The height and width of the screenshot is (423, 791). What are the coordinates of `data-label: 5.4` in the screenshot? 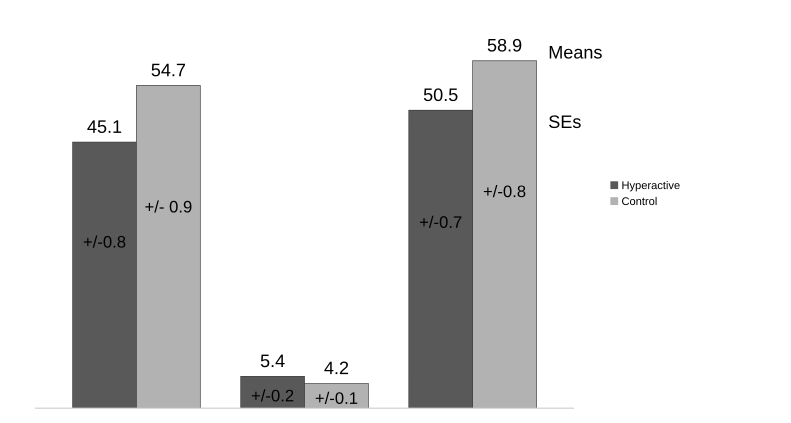 It's located at (272, 361).